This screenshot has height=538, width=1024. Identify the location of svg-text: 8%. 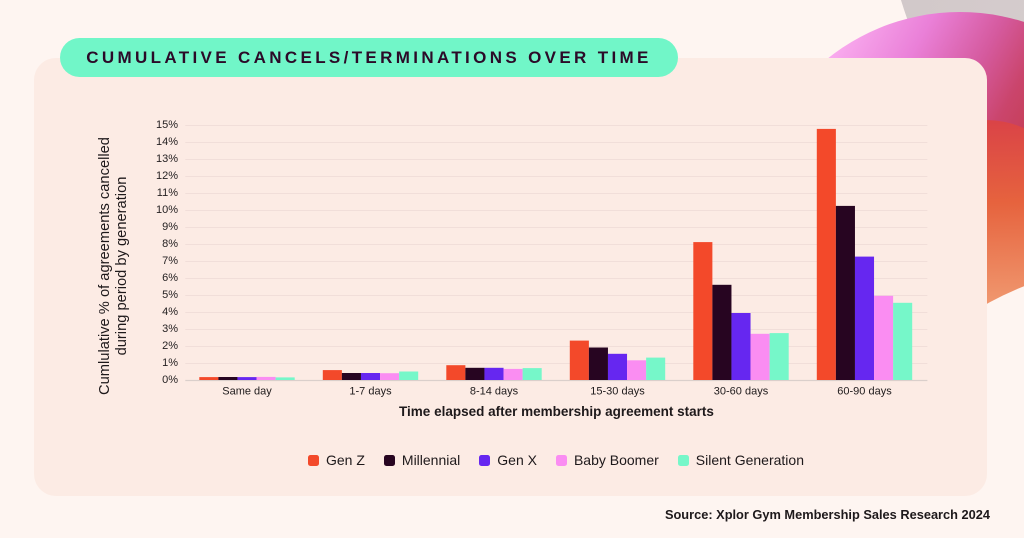
(170, 244).